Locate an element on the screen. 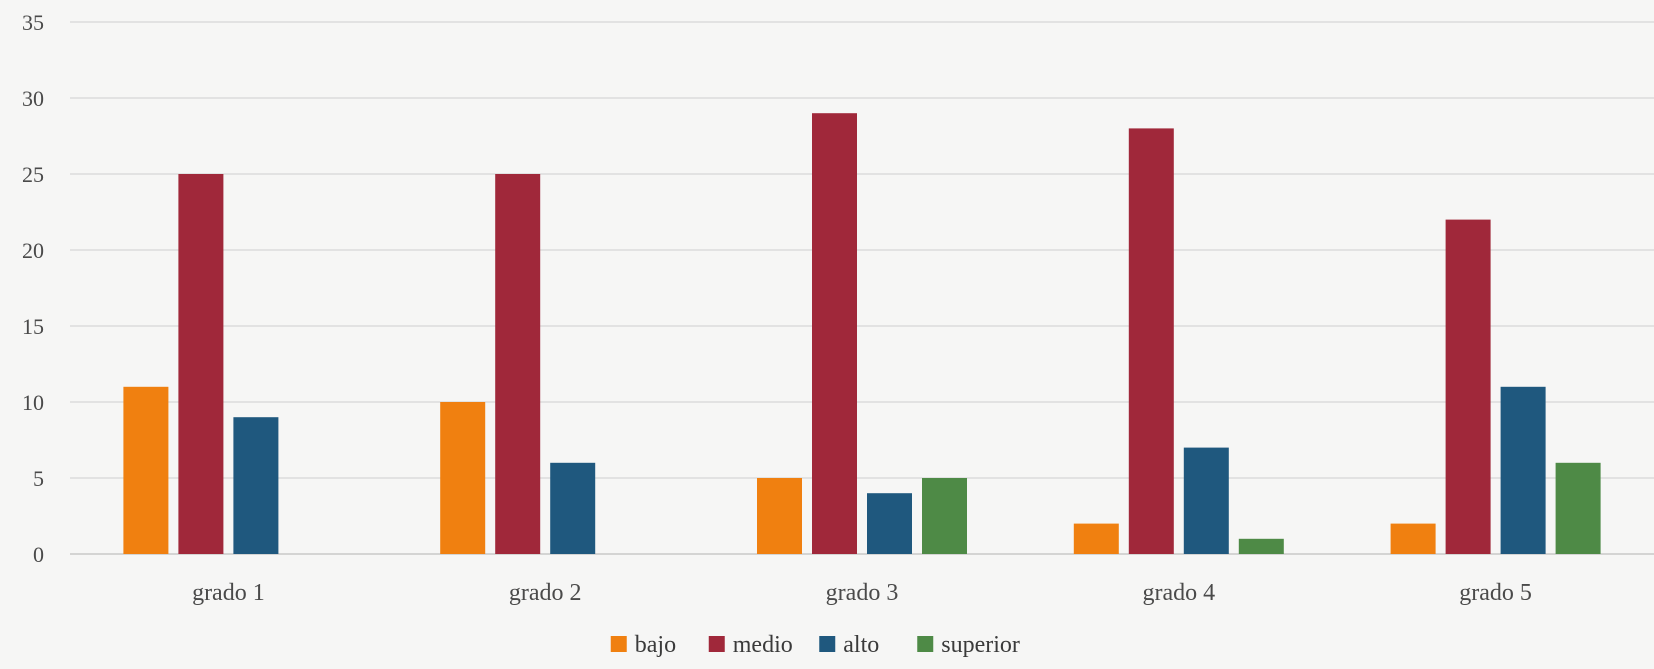  legend-label-alto: alto is located at coordinates (861, 645).